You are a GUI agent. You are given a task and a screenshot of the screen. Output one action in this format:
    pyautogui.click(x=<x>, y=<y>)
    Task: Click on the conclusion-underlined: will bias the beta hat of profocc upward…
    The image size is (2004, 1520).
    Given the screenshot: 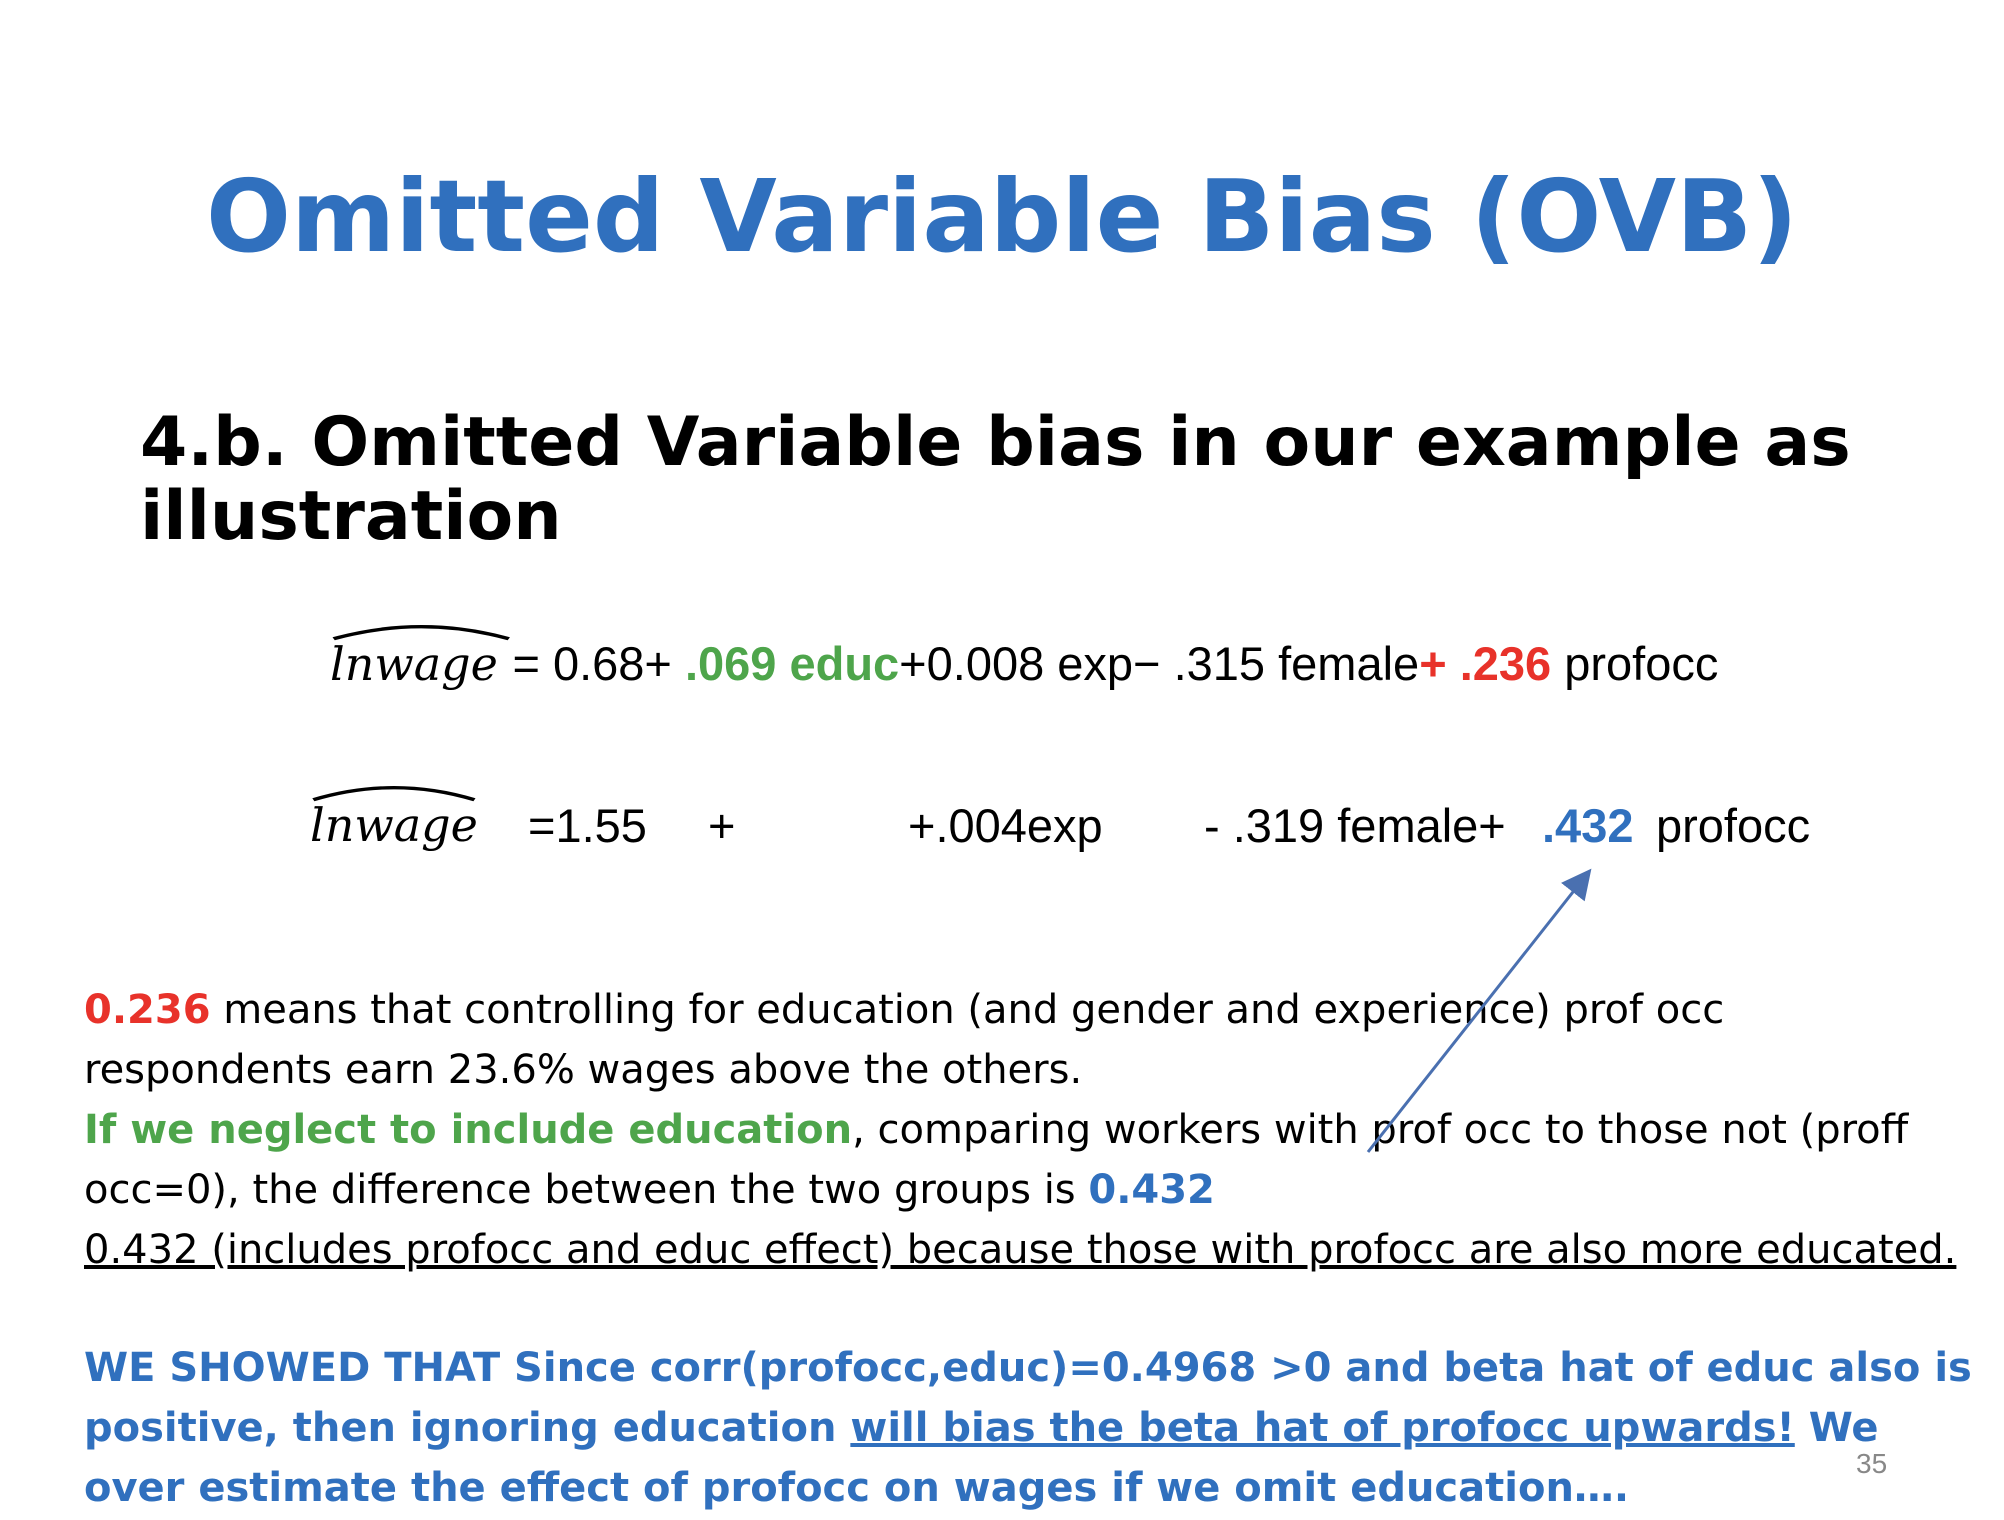 What is the action you would take?
    pyautogui.click(x=1322, y=1428)
    